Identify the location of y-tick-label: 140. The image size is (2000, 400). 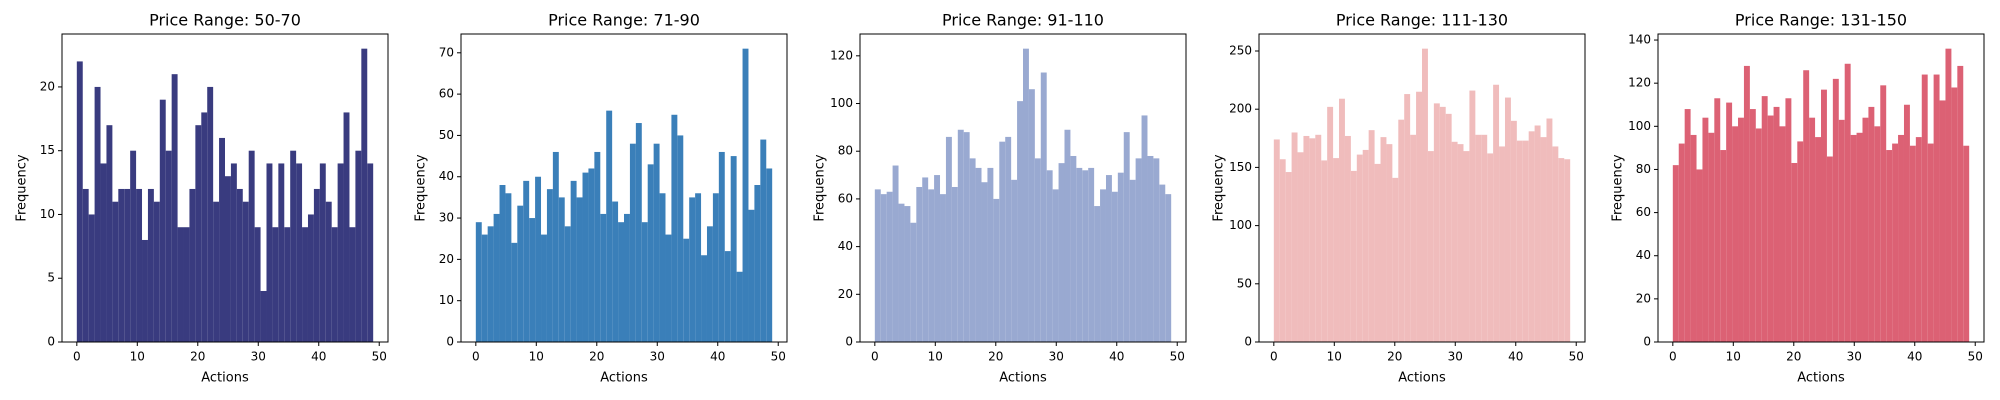
(1639, 40).